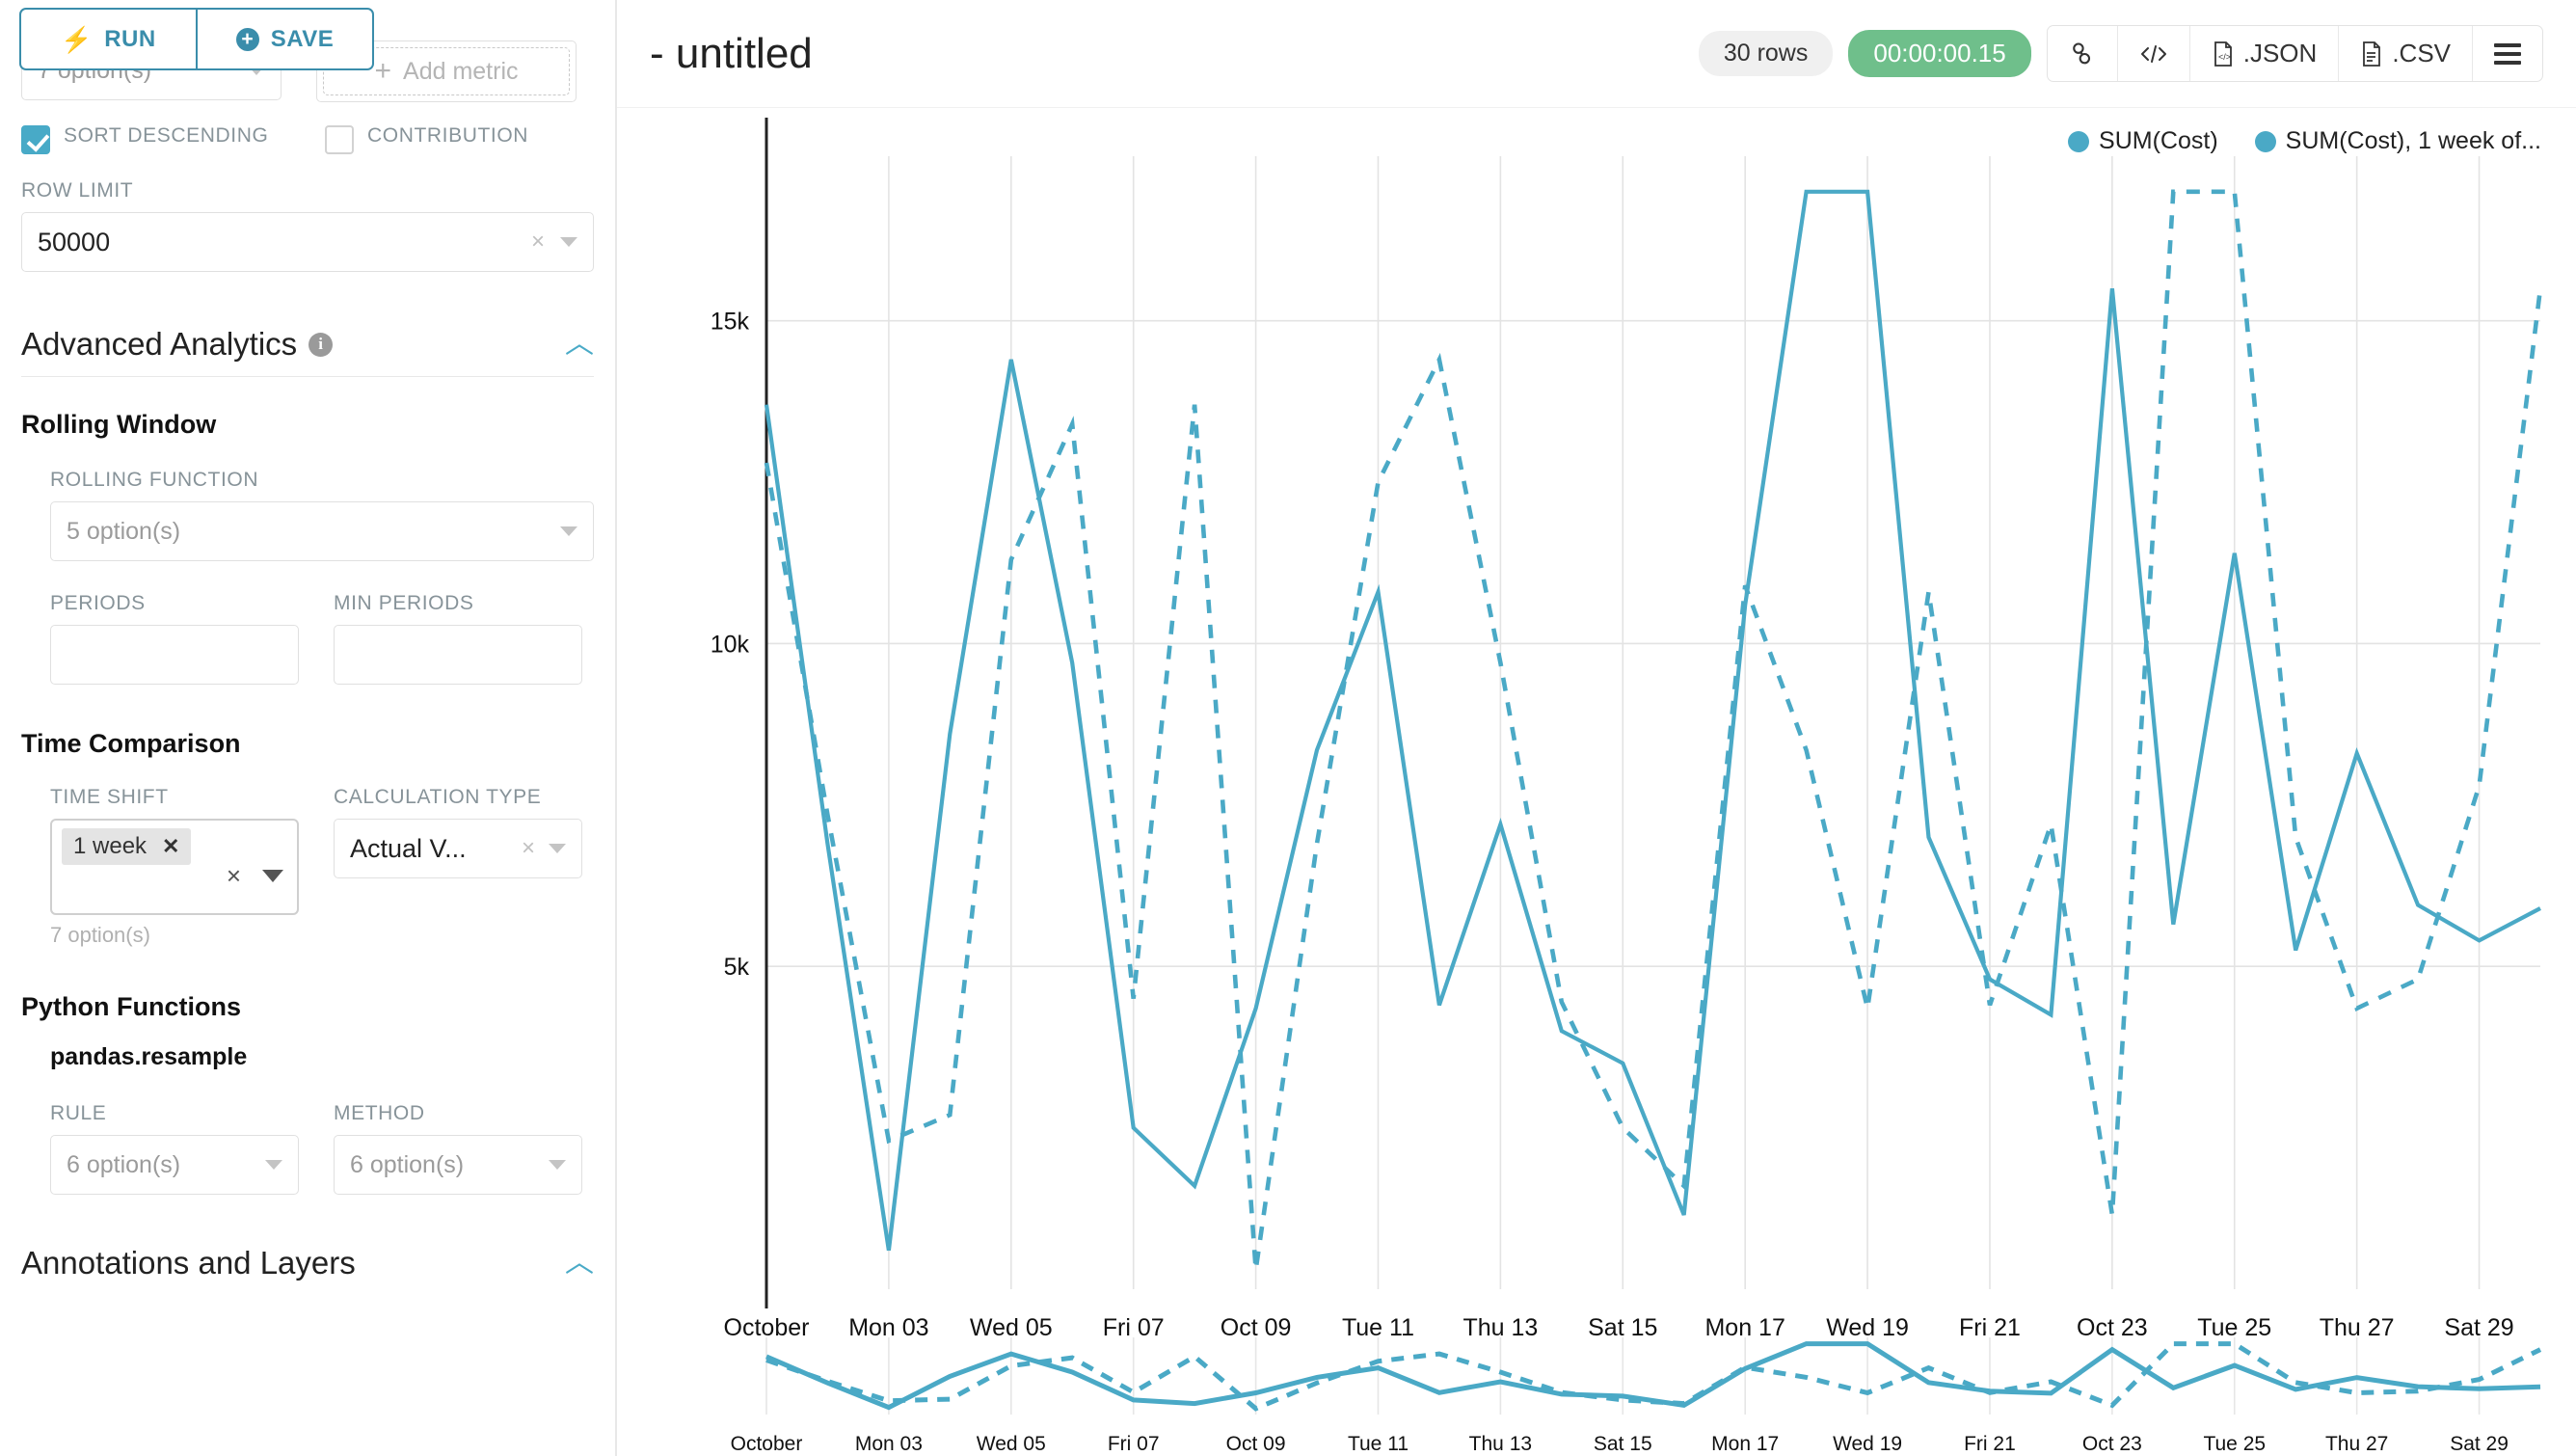  I want to click on legend-label-0: SUM(Cost), so click(2158, 140).